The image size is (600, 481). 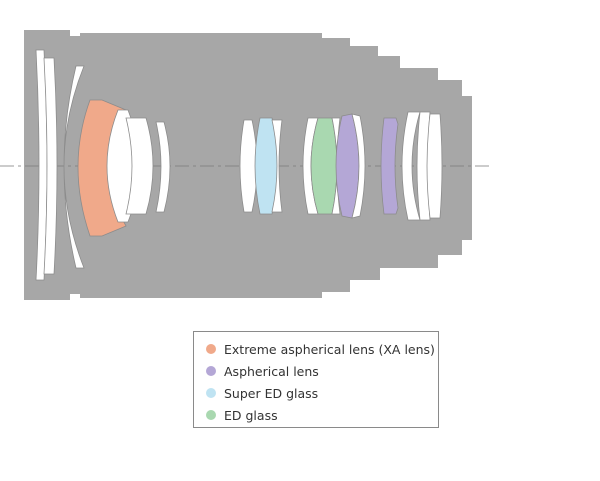 I want to click on legend-item-ed-glass: ED glass, so click(x=242, y=415).